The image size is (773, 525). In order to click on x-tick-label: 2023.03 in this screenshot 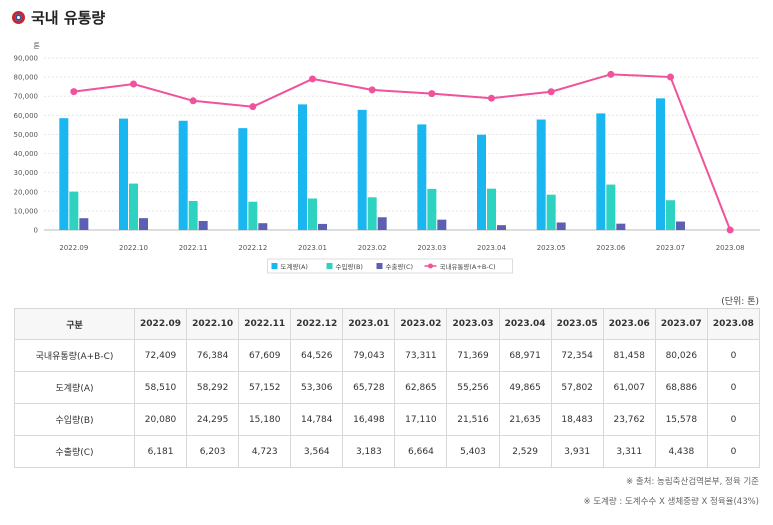, I will do `click(431, 248)`.